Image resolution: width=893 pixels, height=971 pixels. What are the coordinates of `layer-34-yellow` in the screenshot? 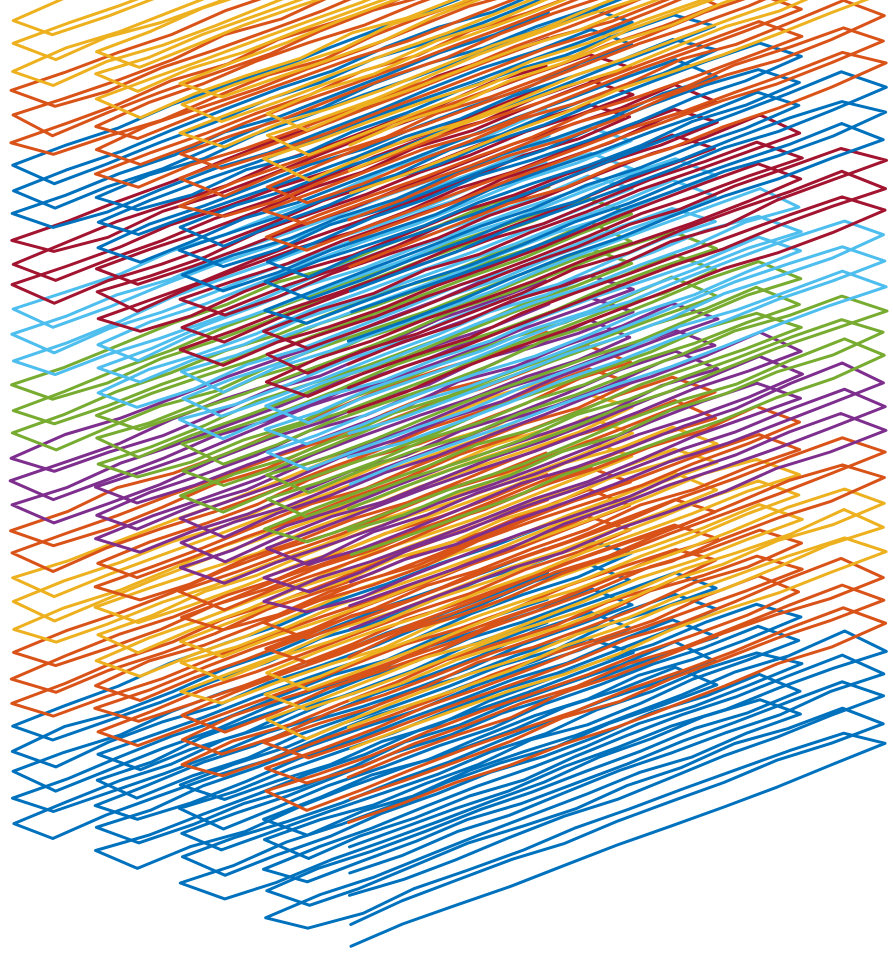 It's located at (374, 73).